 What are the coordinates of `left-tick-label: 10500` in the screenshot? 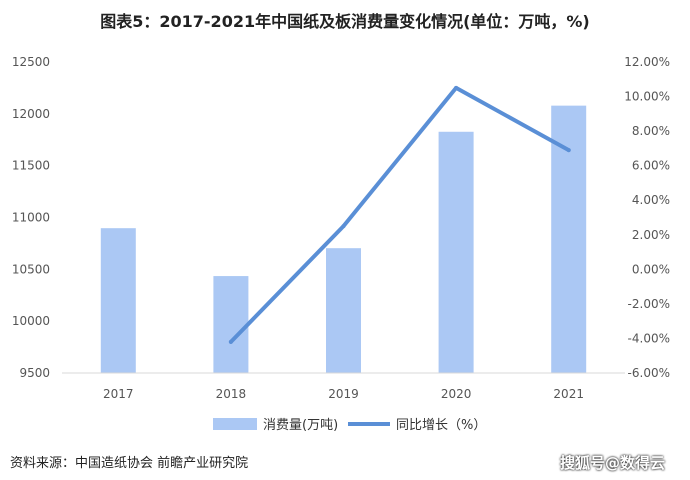 It's located at (31, 269).